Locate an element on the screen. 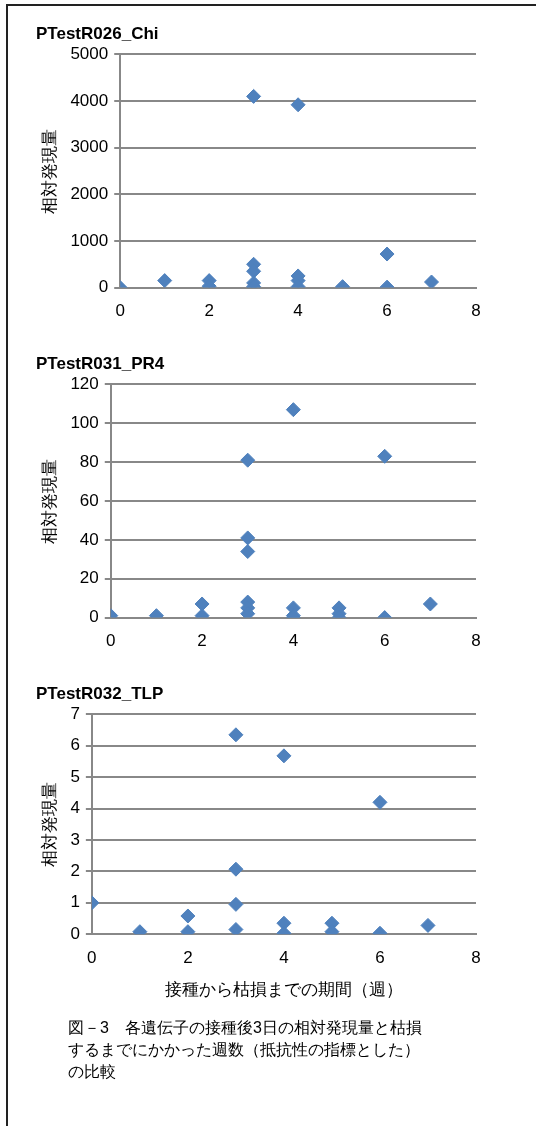 The image size is (540, 1135). y-tick-label: 80 is located at coordinates (89, 461).